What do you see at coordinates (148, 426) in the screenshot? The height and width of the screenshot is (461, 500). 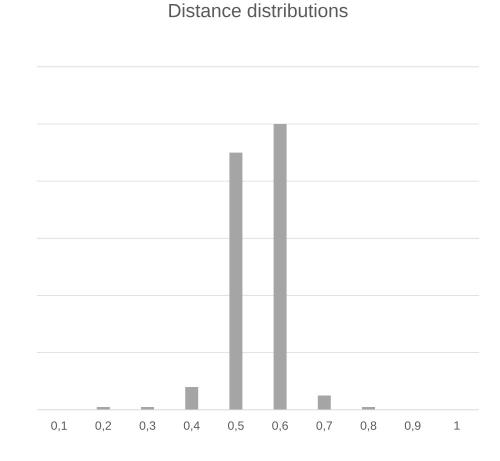 I see `x-tick-label: 0,3` at bounding box center [148, 426].